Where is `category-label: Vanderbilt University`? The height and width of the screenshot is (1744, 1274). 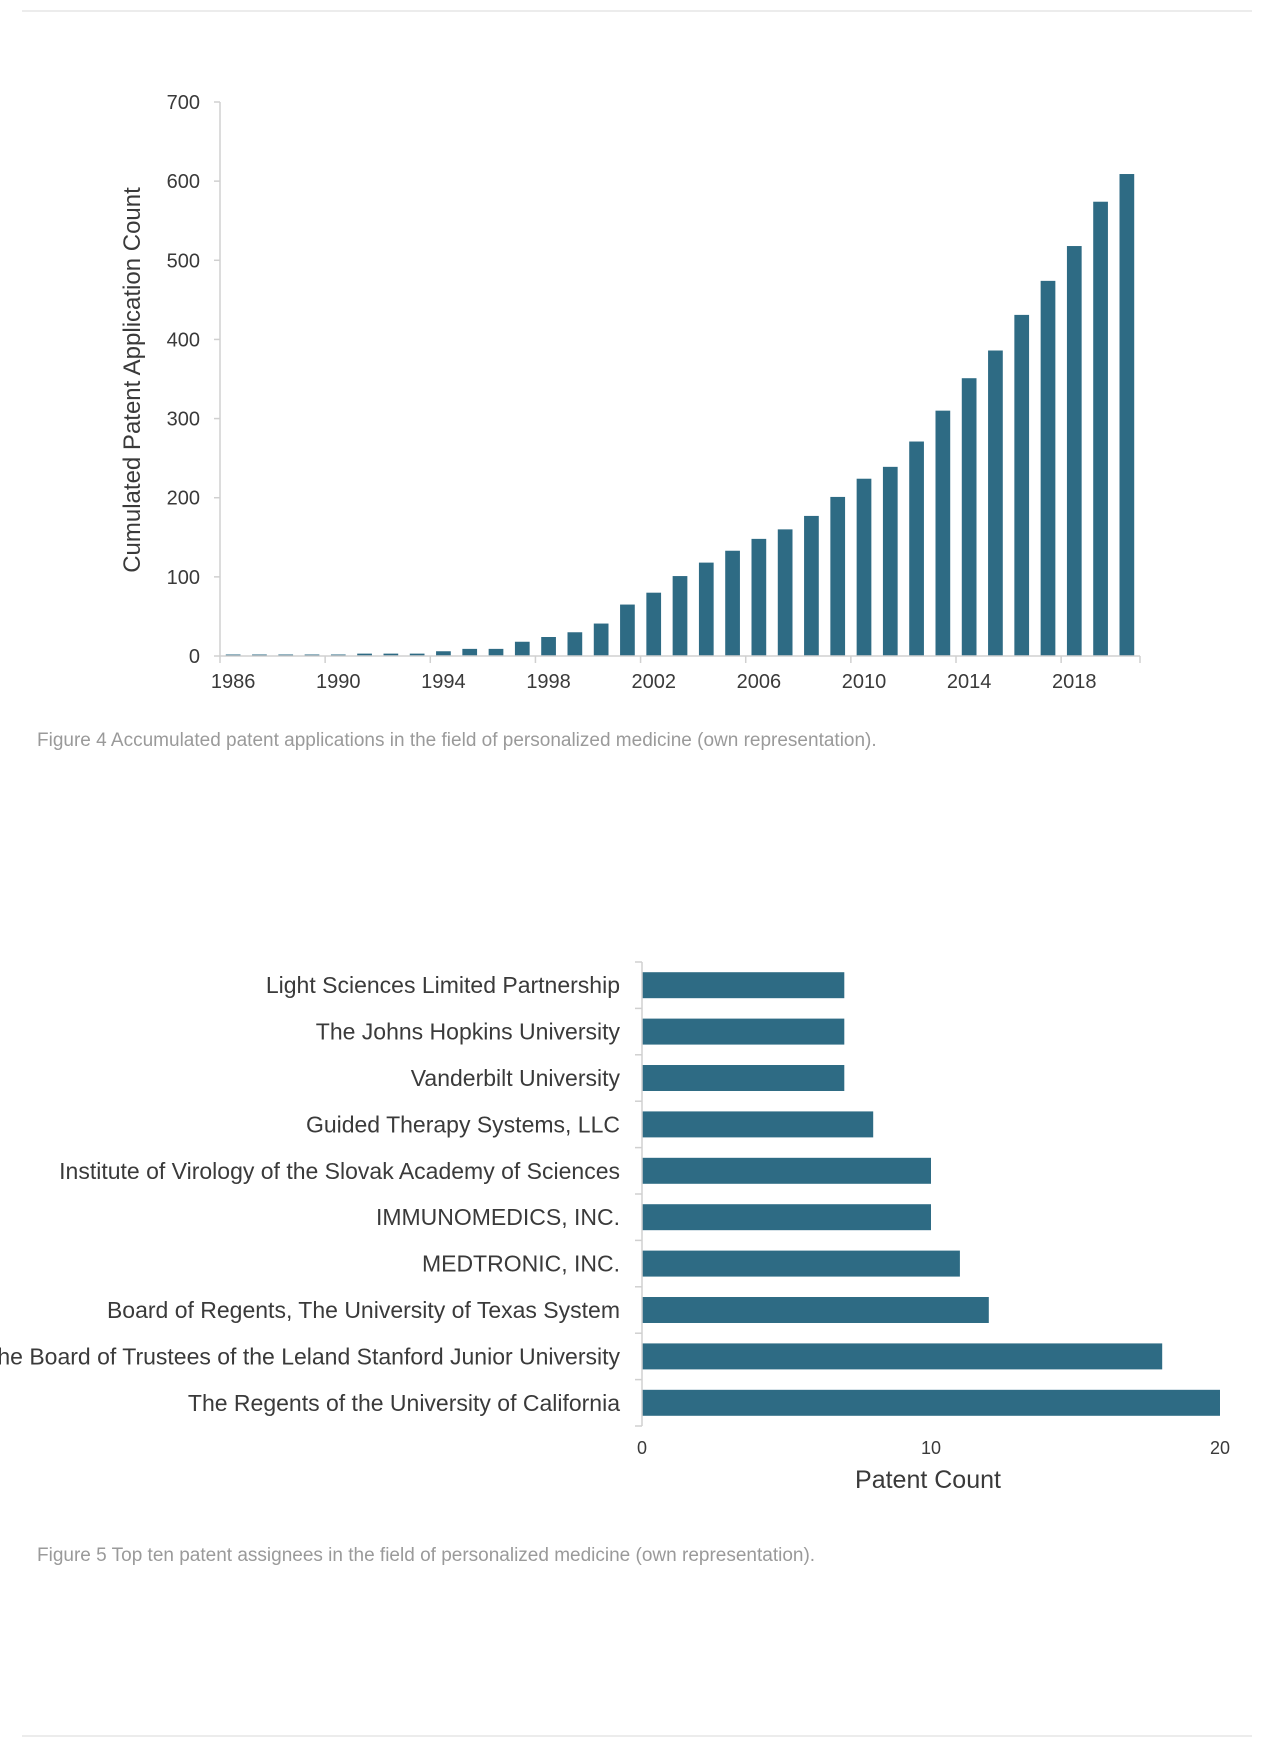
category-label: Vanderbilt University is located at coordinates (516, 1078).